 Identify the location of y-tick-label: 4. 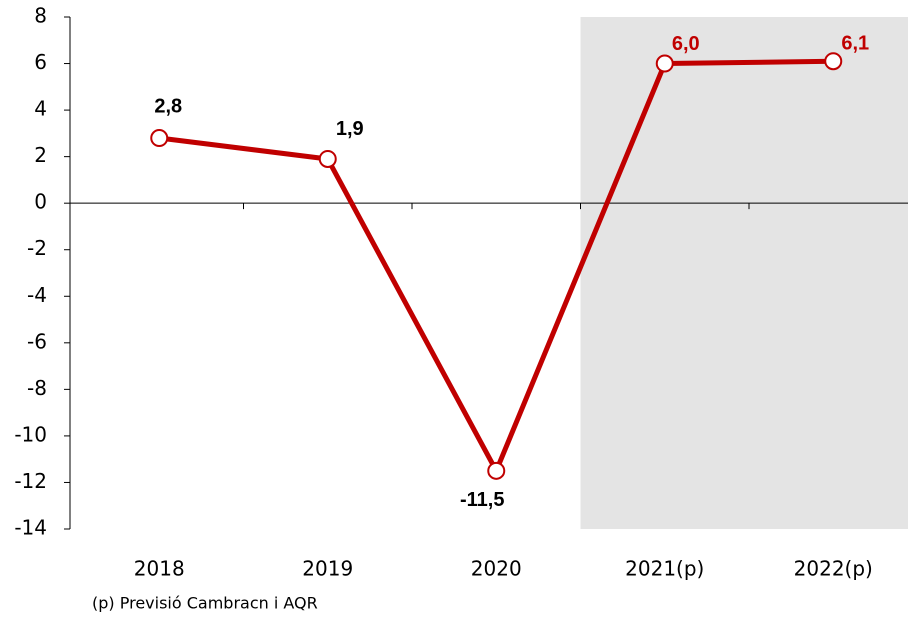
(40, 109).